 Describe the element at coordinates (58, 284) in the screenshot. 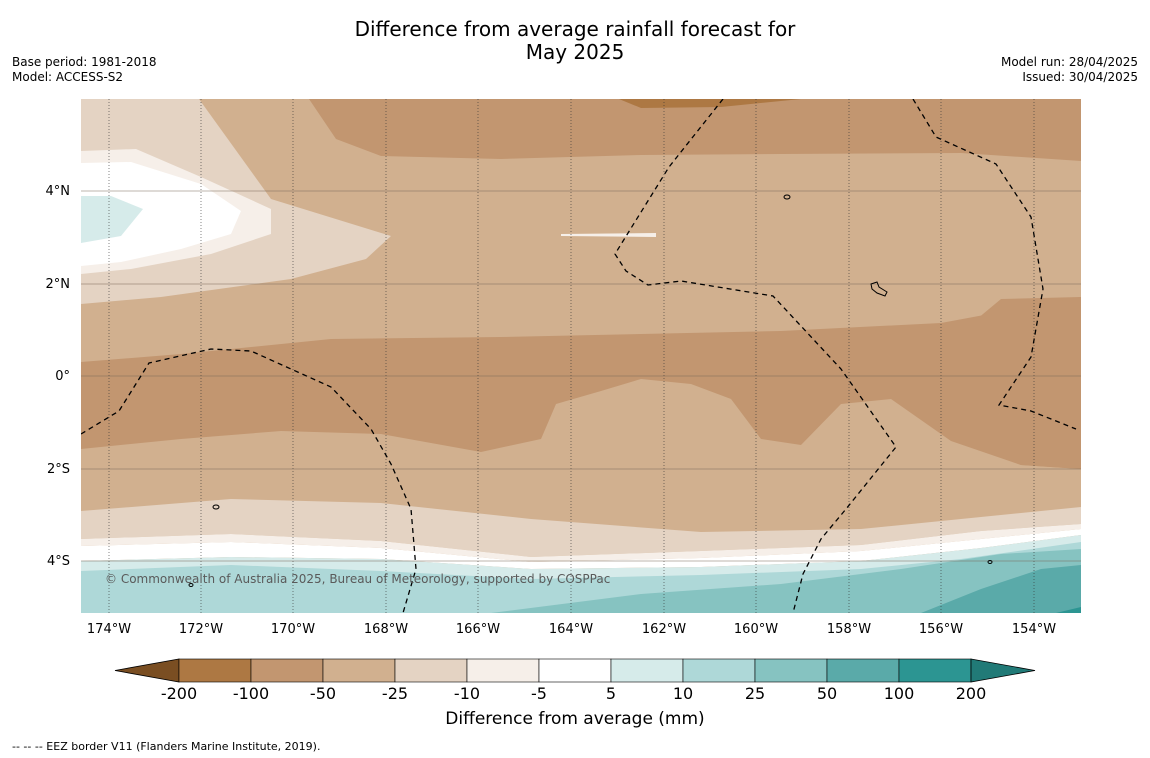

I see `lat-tick-2n: 2°N` at that location.